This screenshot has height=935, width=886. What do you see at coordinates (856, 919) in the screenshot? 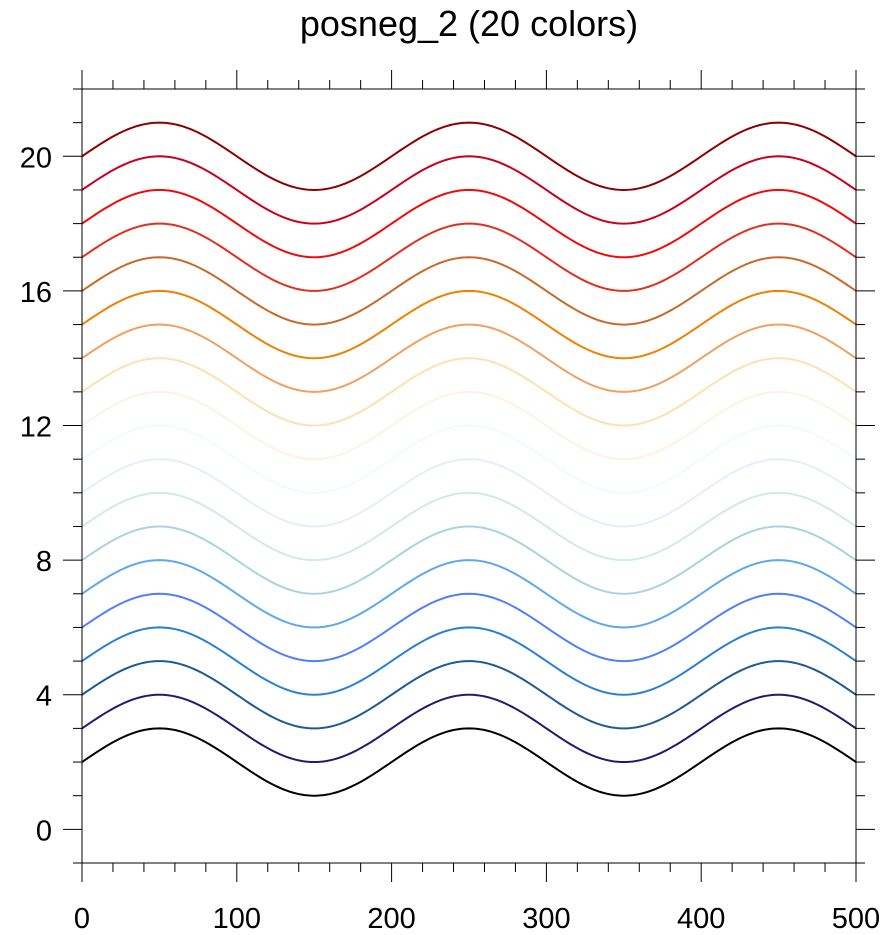
I see `x-tick-label: 500` at bounding box center [856, 919].